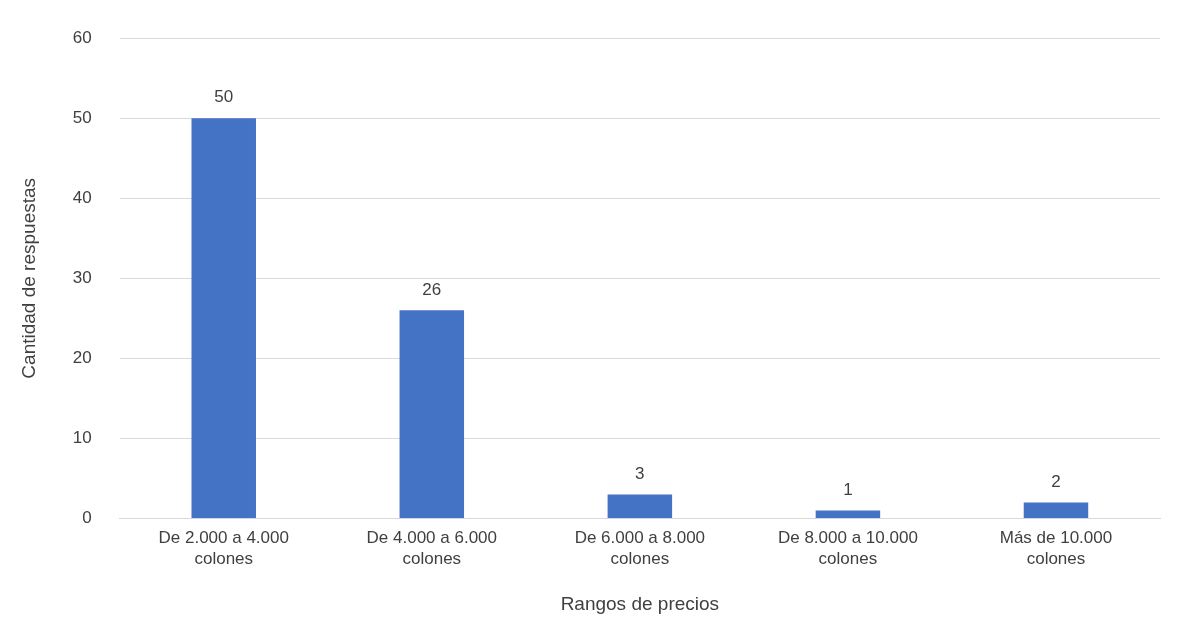 This screenshot has height=630, width=1182. I want to click on y-tick-label: 60, so click(82, 37).